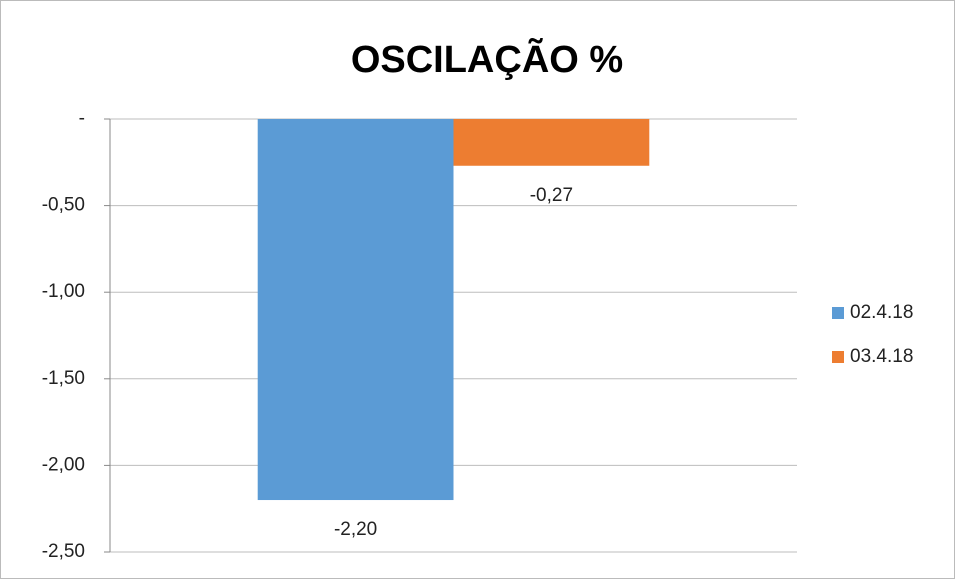 The image size is (955, 579). Describe the element at coordinates (82, 118) in the screenshot. I see `y-tick-label: -` at that location.